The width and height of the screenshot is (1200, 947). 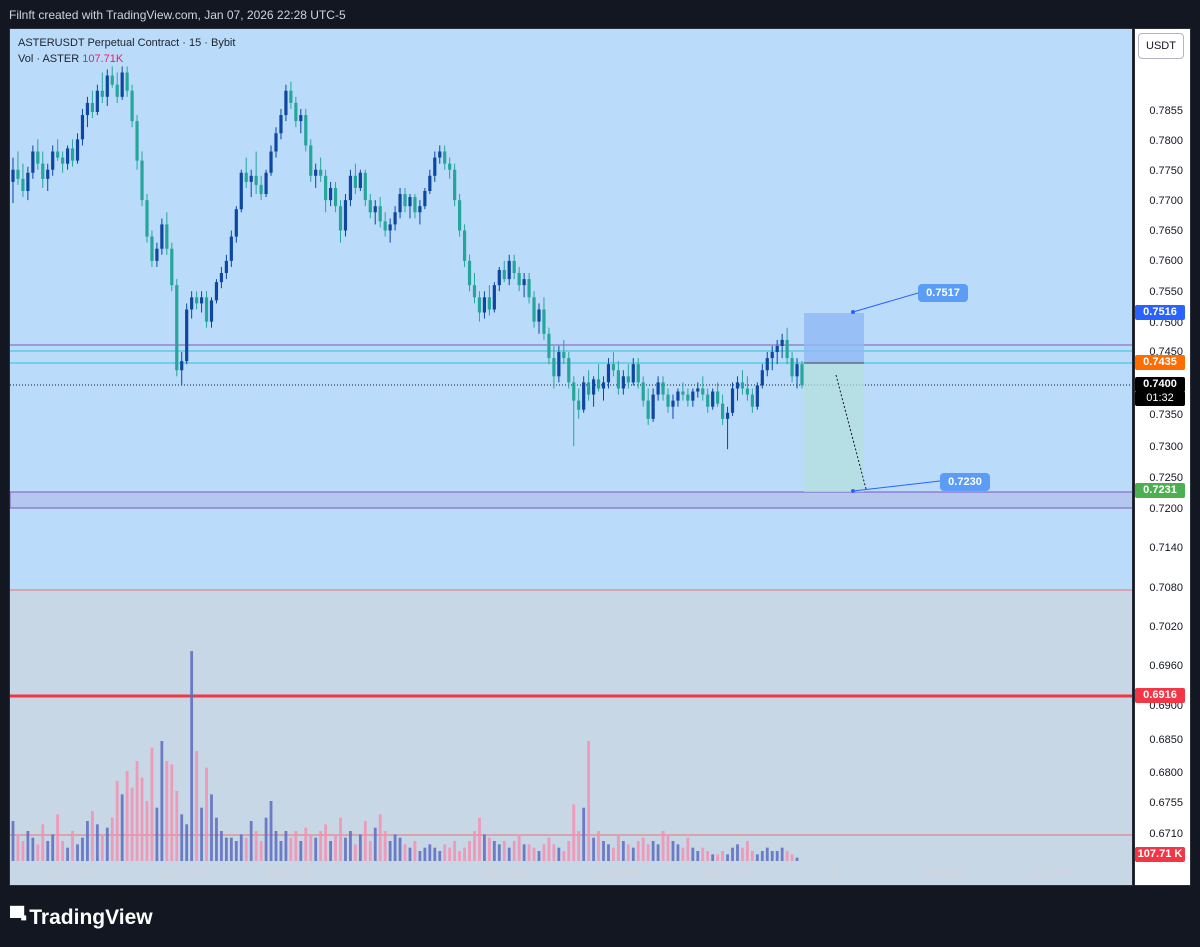 I want to click on price-tick: 0.7300, so click(x=1166, y=447).